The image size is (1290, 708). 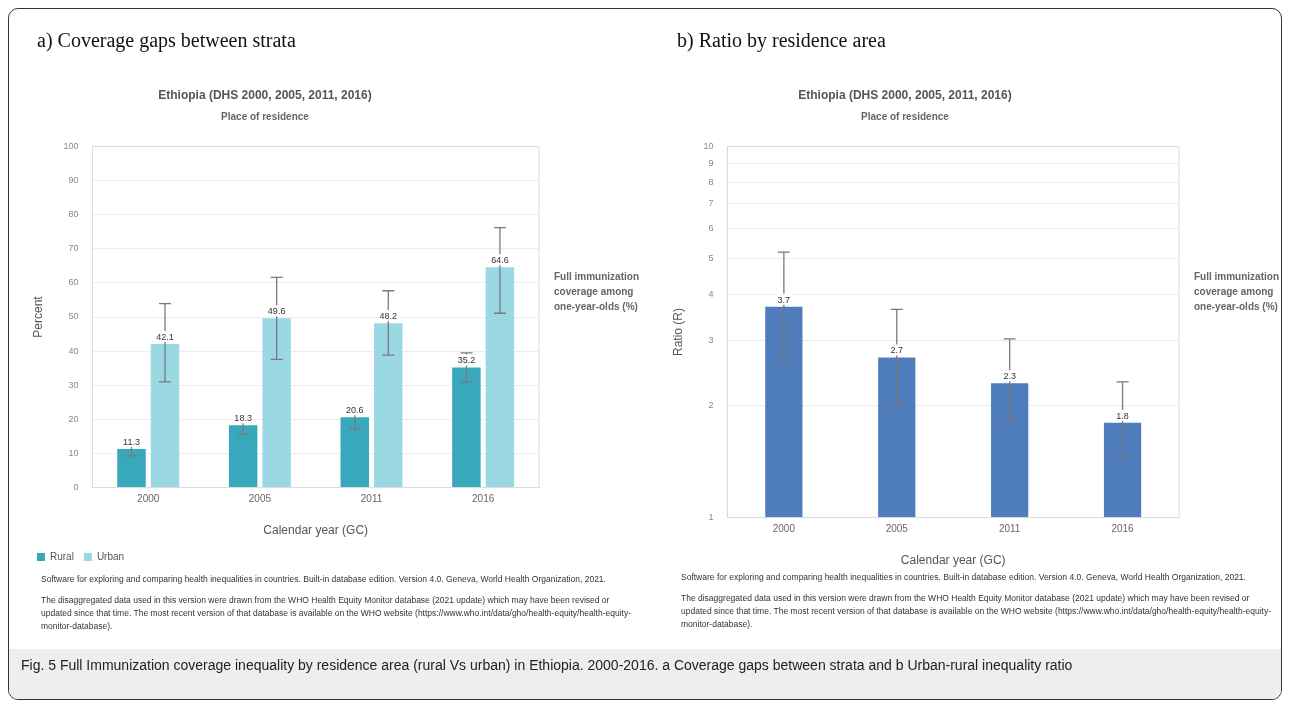 What do you see at coordinates (897, 350) in the screenshot?
I see `data-label: 2.7` at bounding box center [897, 350].